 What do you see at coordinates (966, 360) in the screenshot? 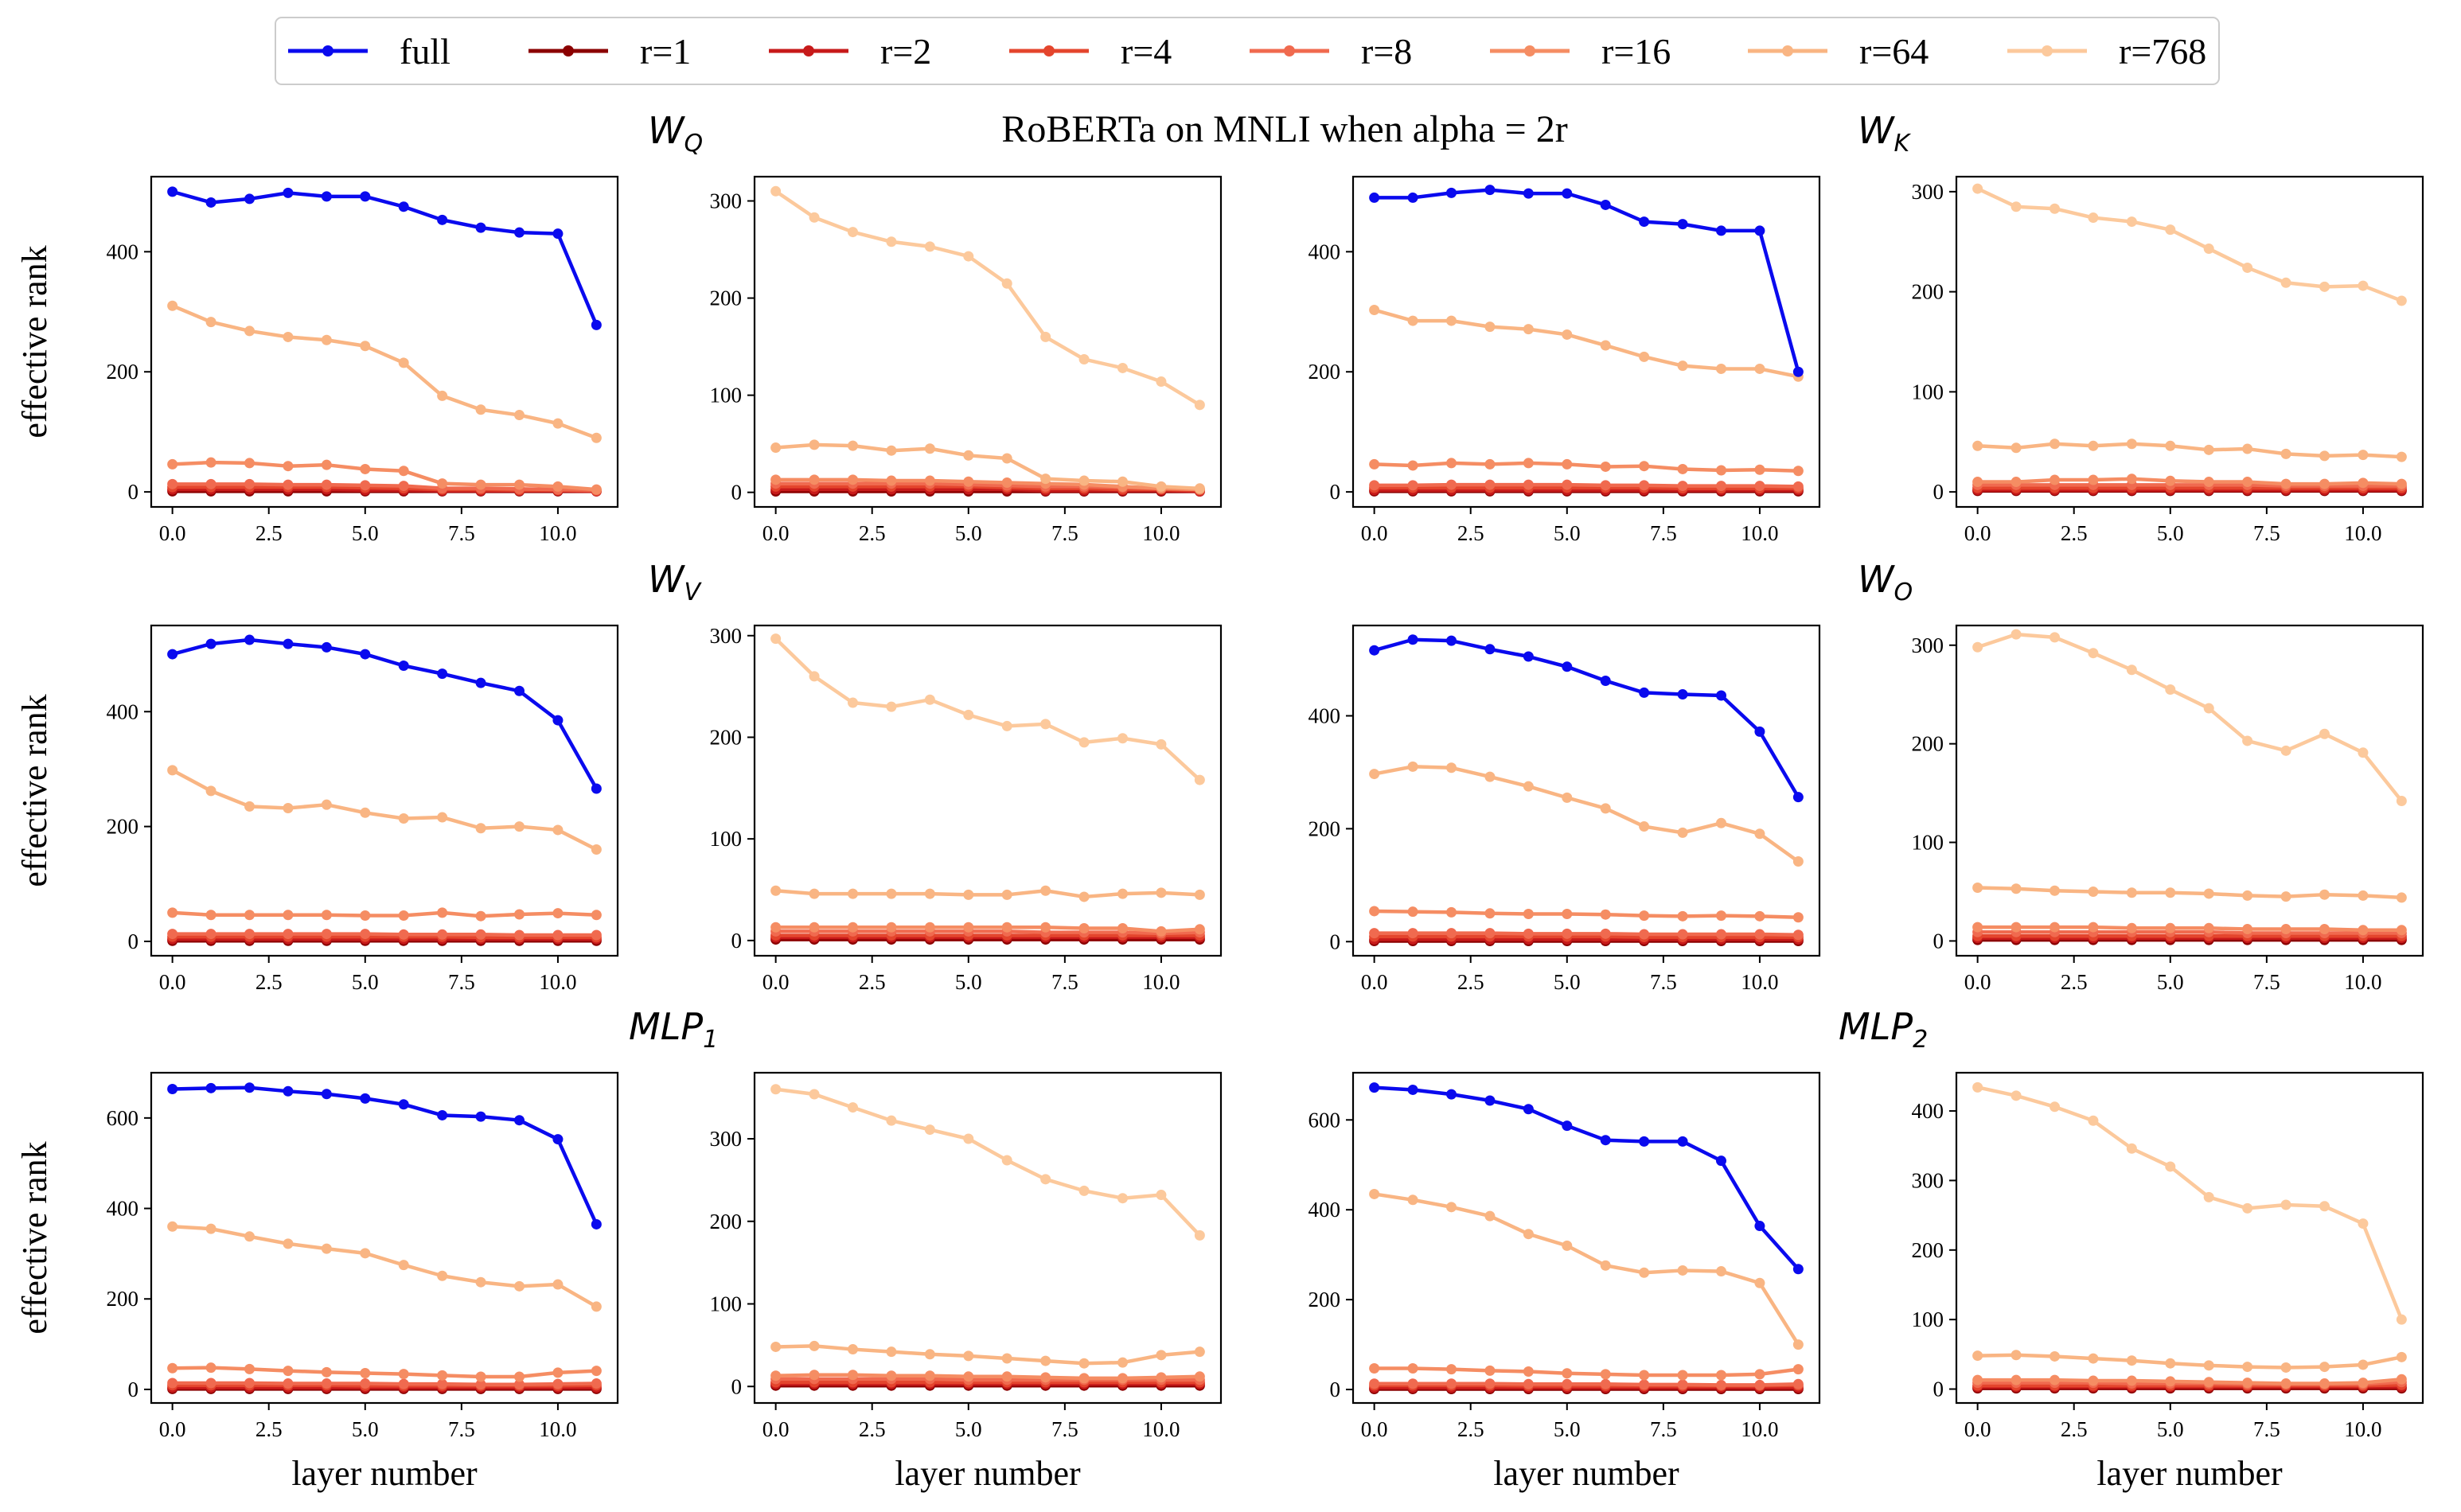
I see `subplot: 0.0 2.5 5.0 7.5 10.0 0 100 200 300` at bounding box center [966, 360].